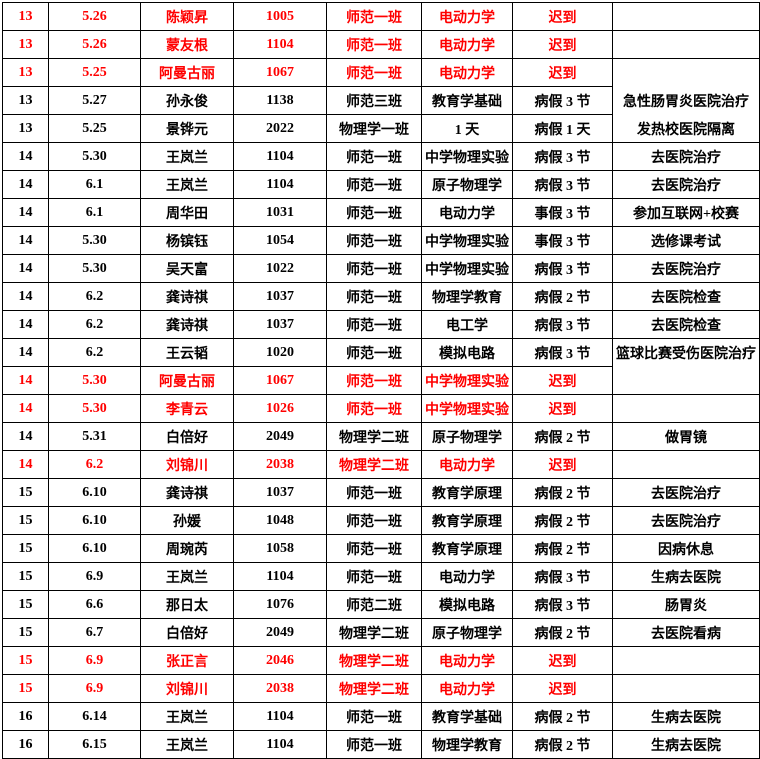 The width and height of the screenshot is (760, 759). Describe the element at coordinates (94, 436) in the screenshot. I see `cell-date: 5.31` at that location.